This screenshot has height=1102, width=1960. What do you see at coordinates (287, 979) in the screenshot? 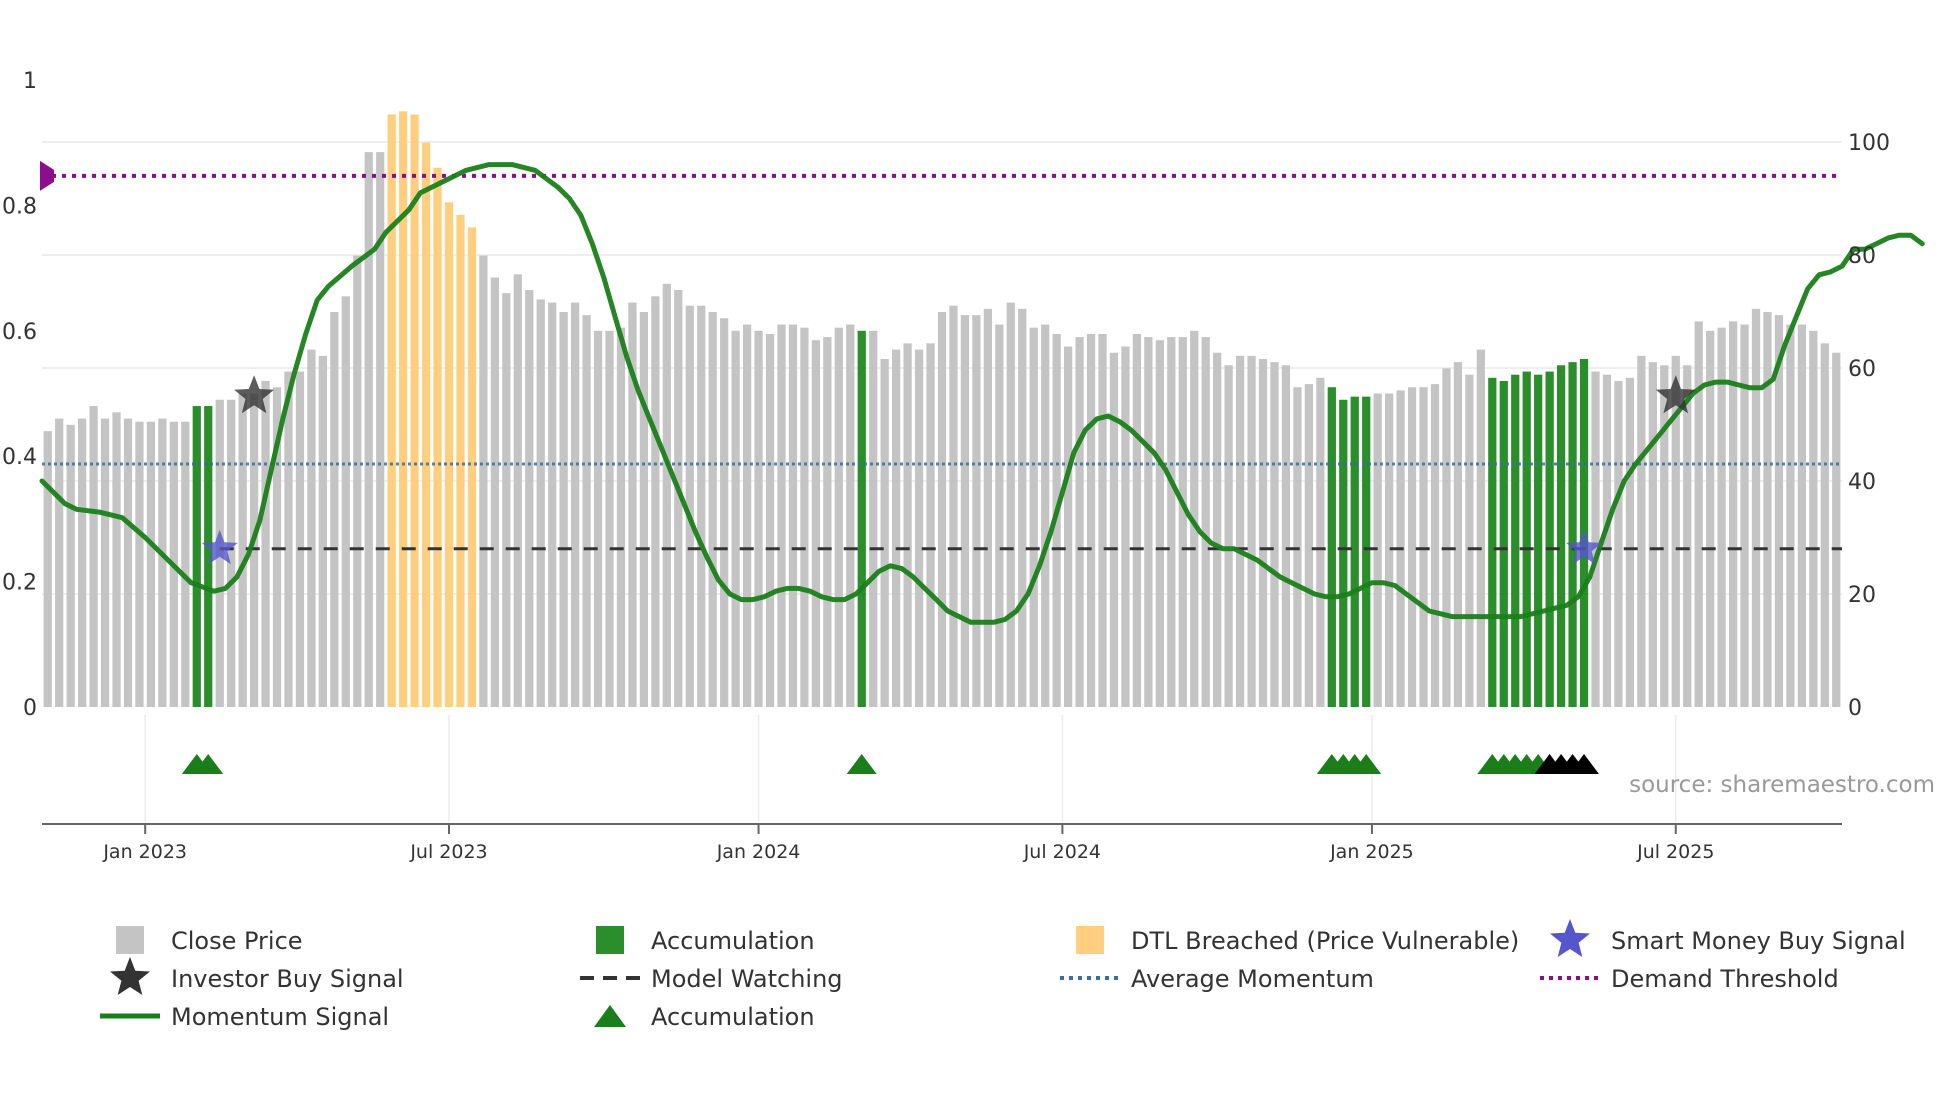
I see `legend-label: Investor Buy Signal` at bounding box center [287, 979].